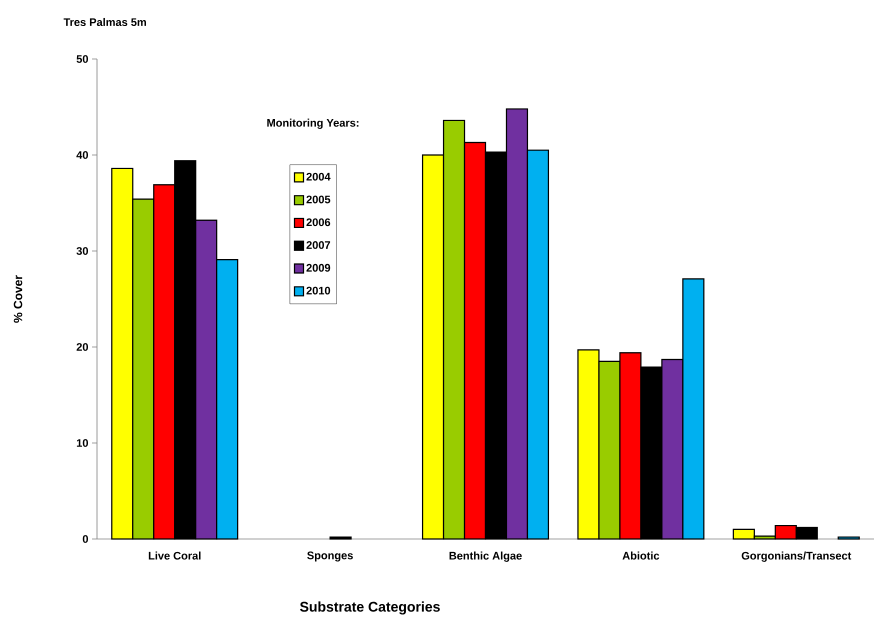 The image size is (887, 626). Describe the element at coordinates (370, 608) in the screenshot. I see `x-axis-title: Substrate Categories` at that location.